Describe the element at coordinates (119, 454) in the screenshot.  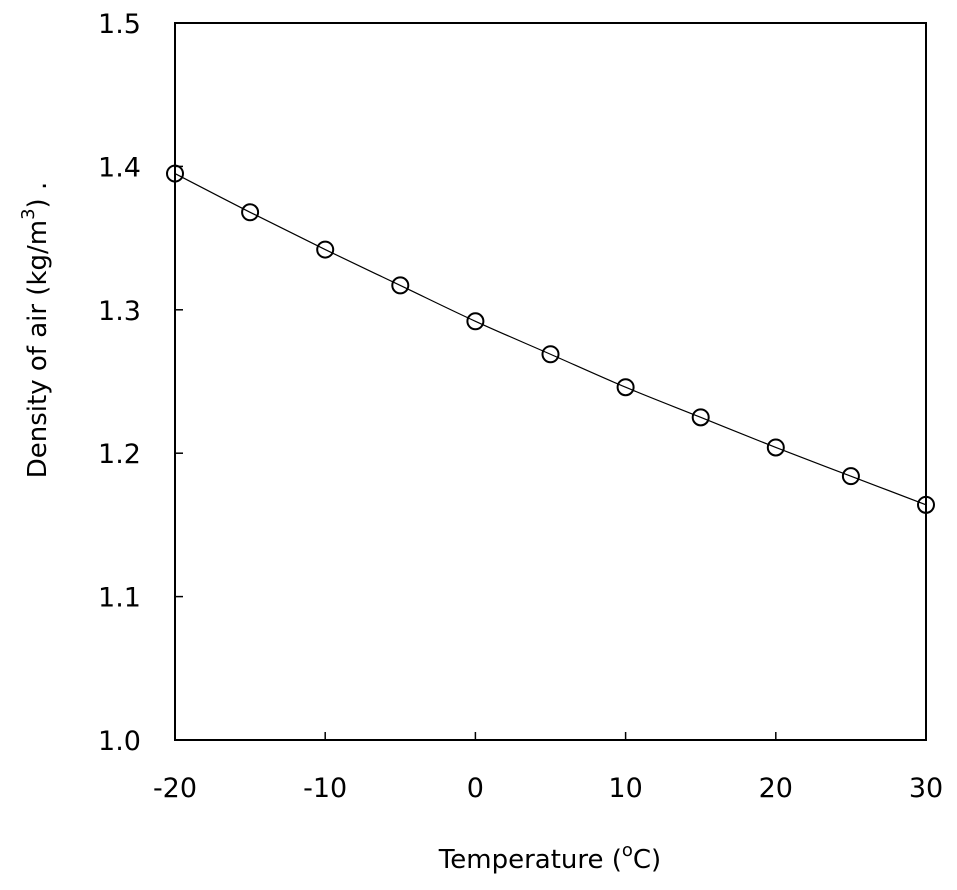
I see `y-tick-label: 1.2` at that location.